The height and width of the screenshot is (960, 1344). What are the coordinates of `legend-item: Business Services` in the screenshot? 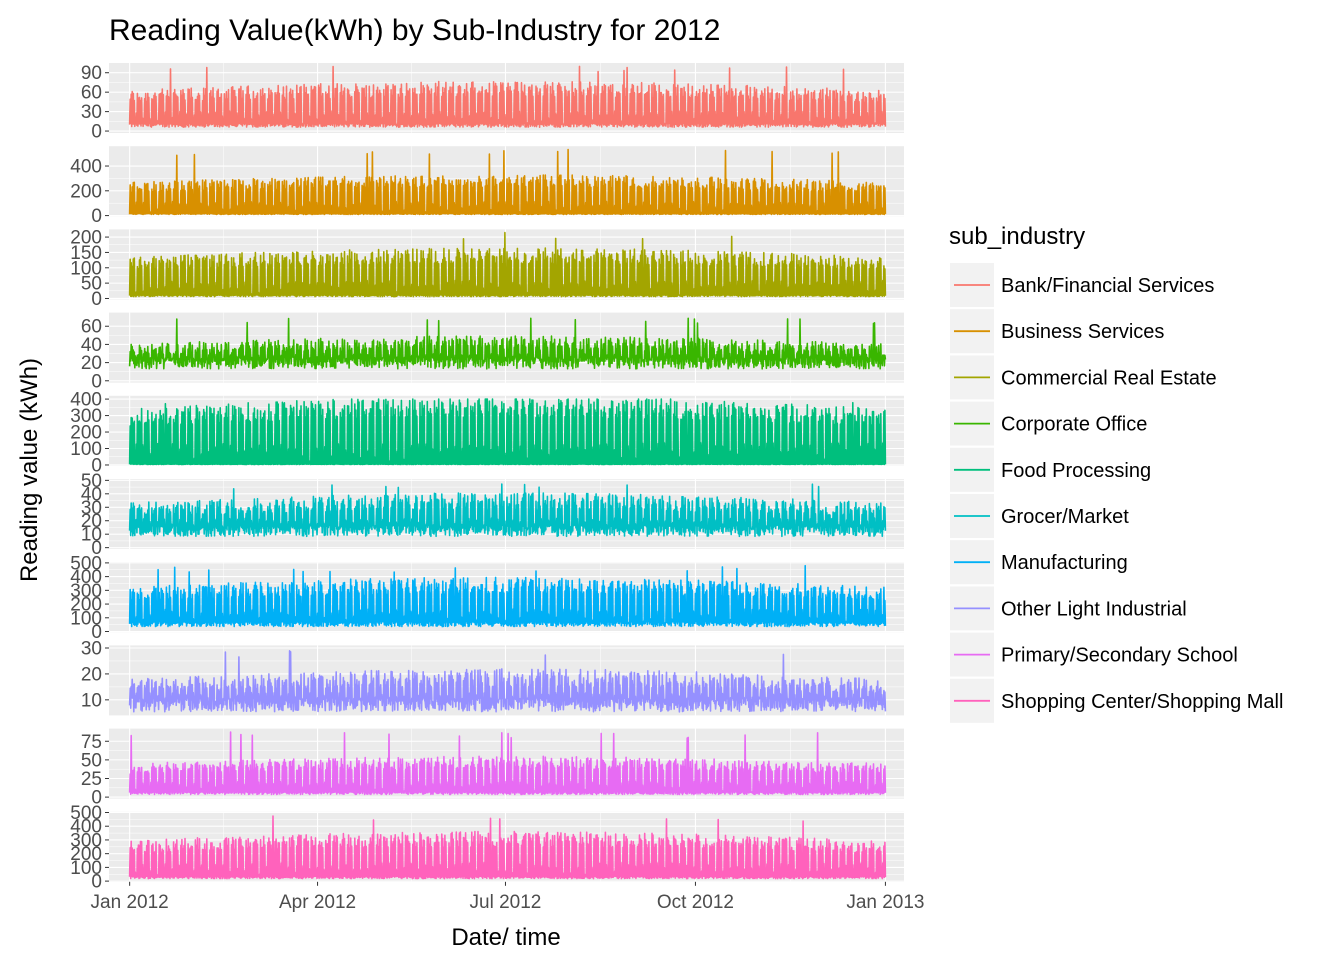 It's located at (1057, 331).